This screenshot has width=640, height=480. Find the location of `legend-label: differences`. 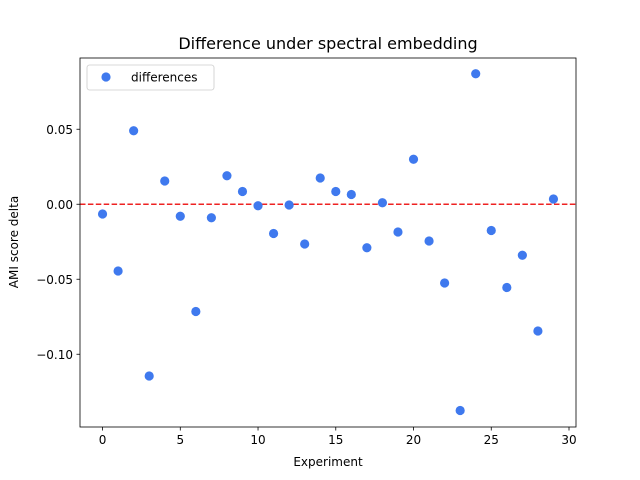

legend-label: differences is located at coordinates (164, 78).